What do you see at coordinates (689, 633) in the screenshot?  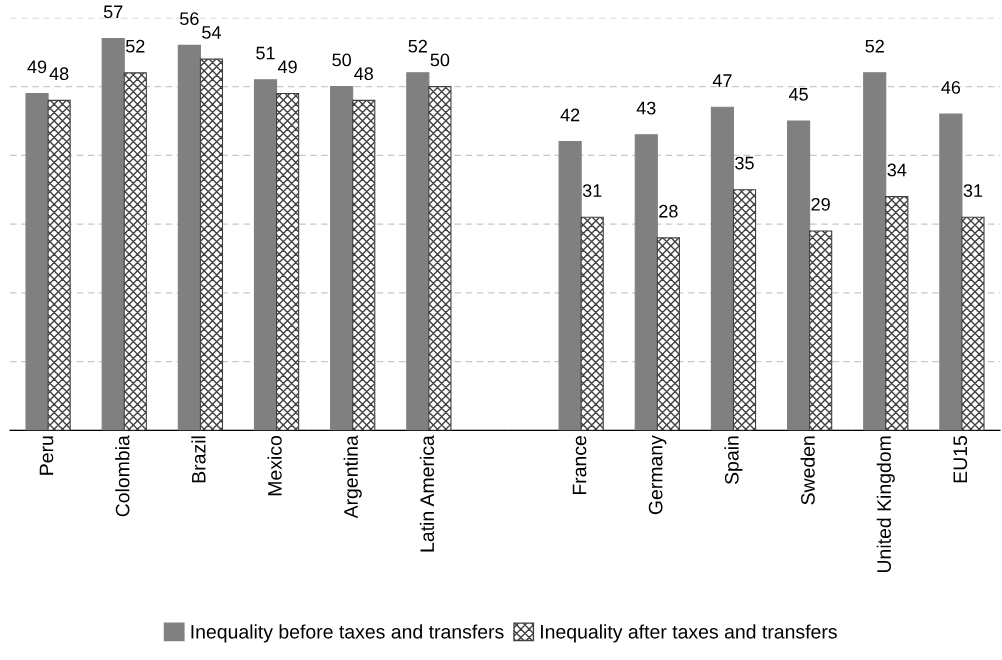 I see `legend-label: Inequality after taxes and transfers` at bounding box center [689, 633].